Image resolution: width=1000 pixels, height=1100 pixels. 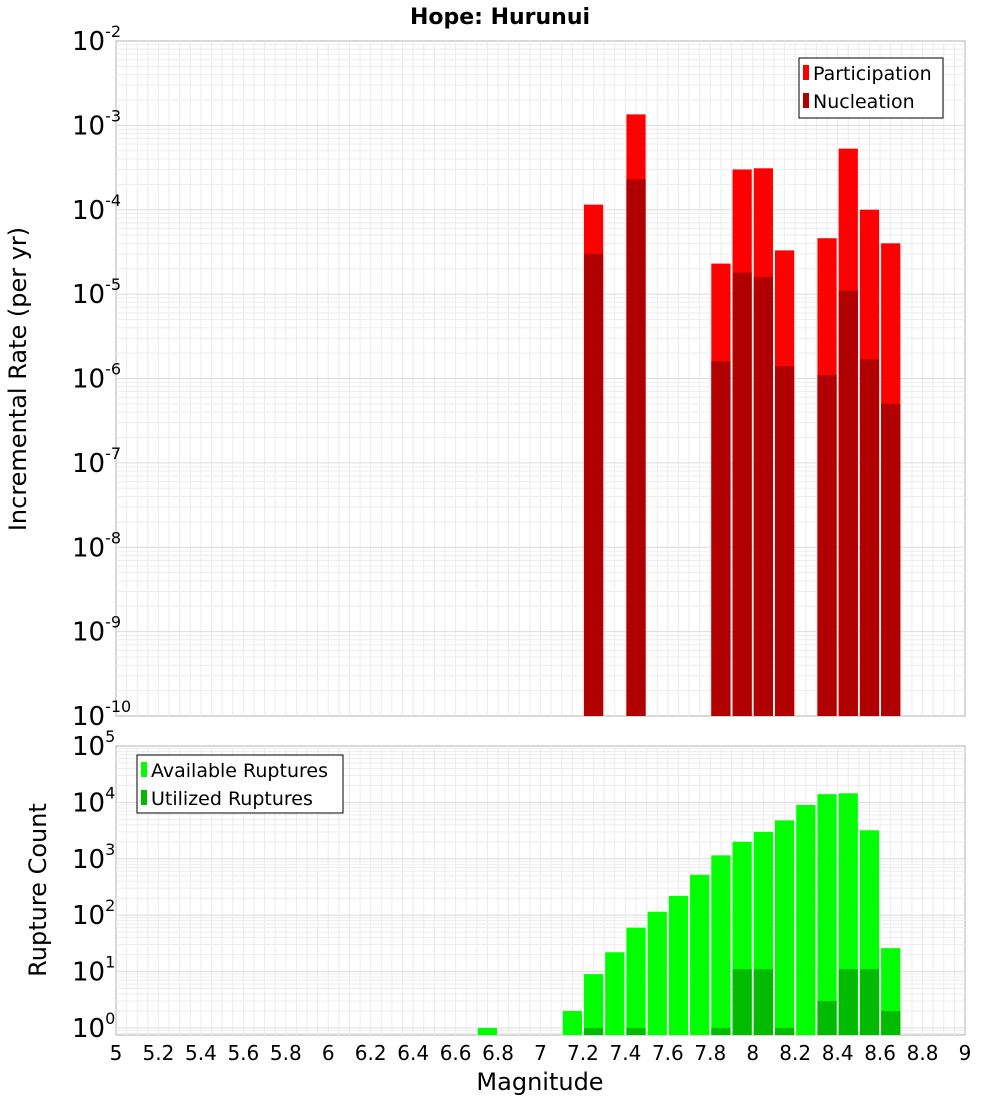 I want to click on legend-label-available: Available Ruptures, so click(x=239, y=771).